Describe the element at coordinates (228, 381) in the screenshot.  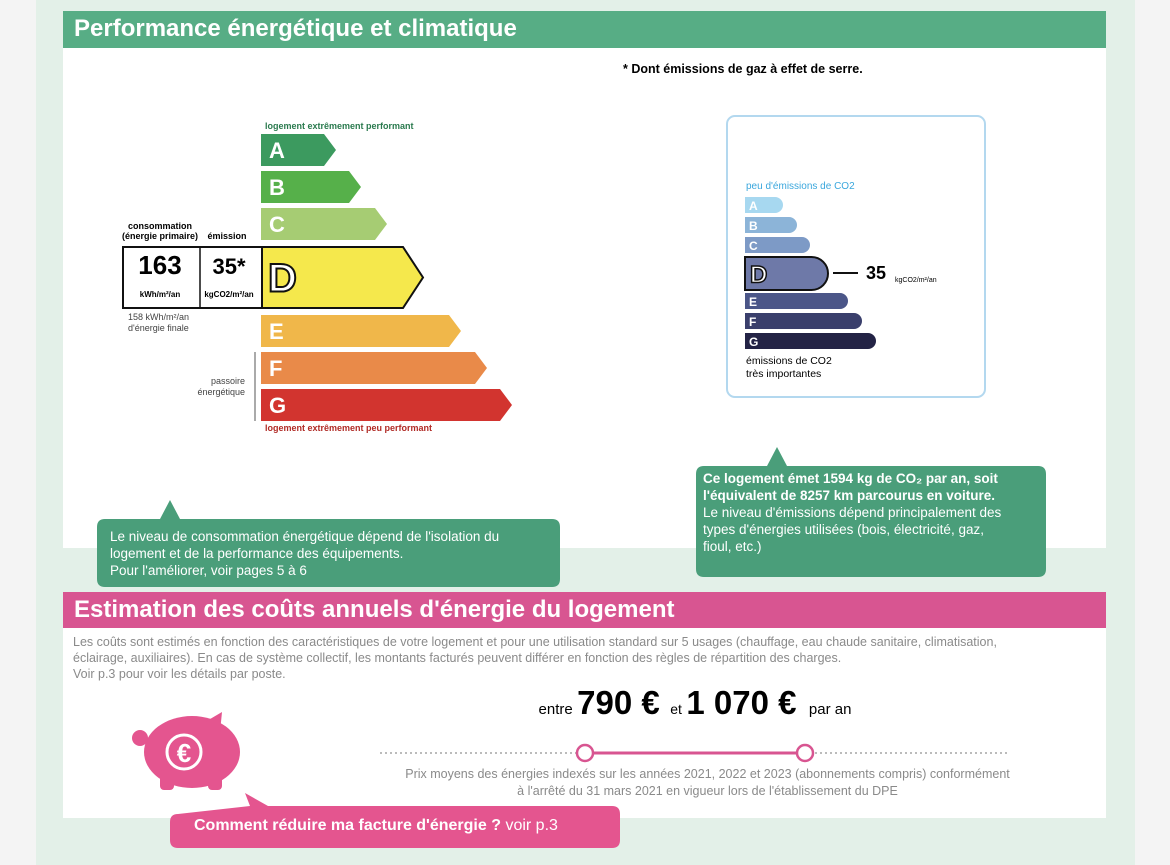
I see `label: passoire` at that location.